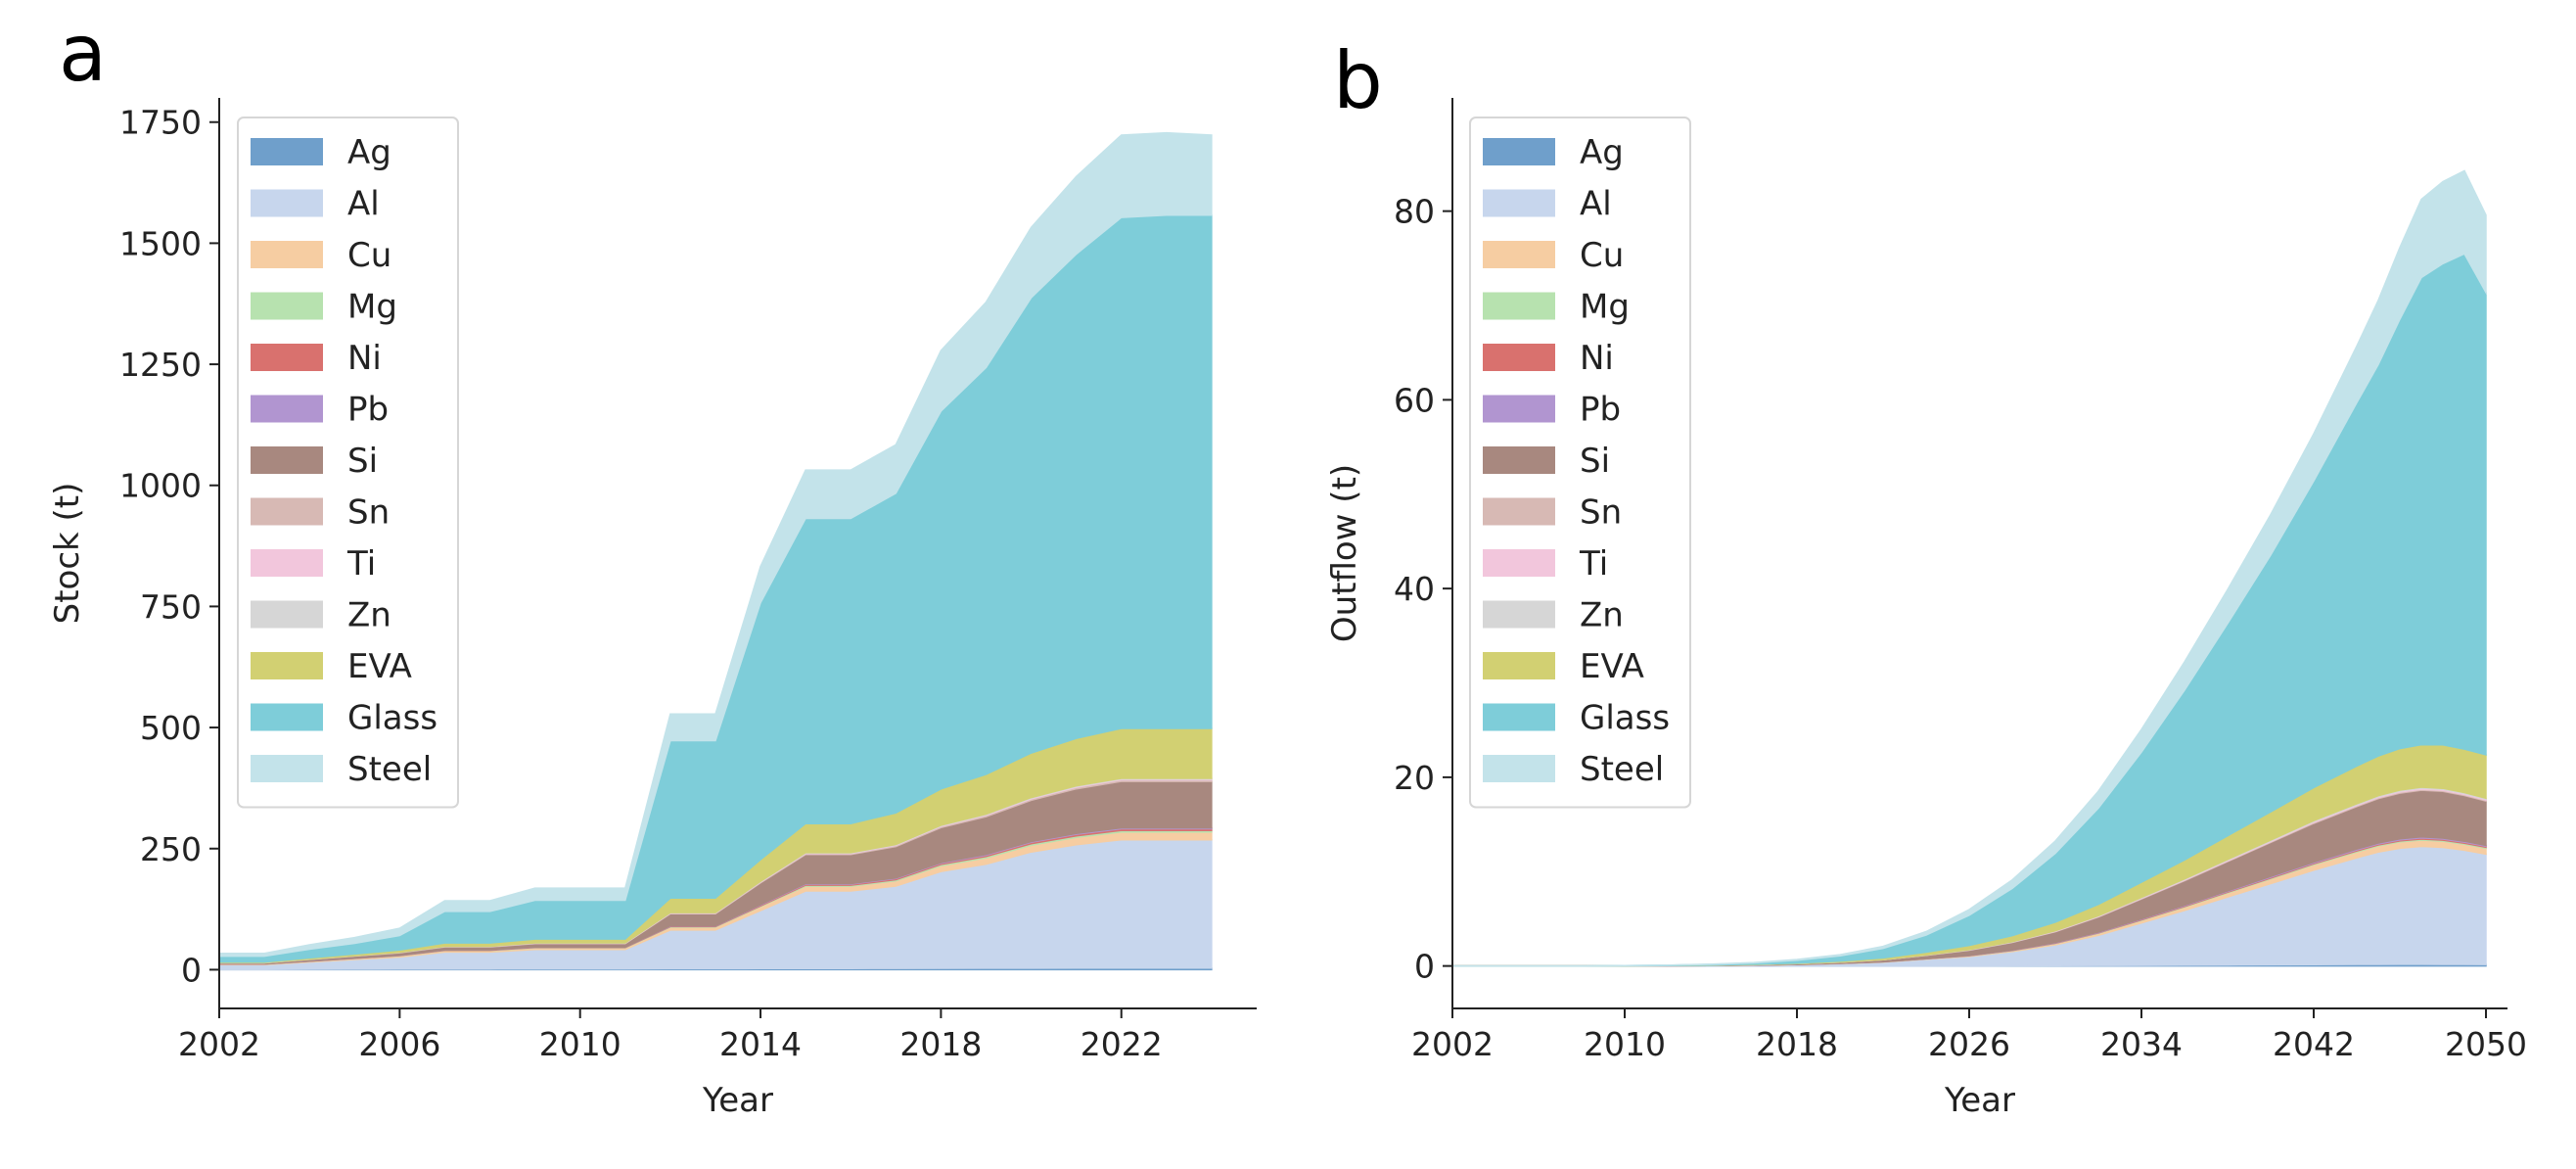 This screenshot has width=2576, height=1169. What do you see at coordinates (160, 243) in the screenshot?
I see `stock-y-tick-label: 1500` at bounding box center [160, 243].